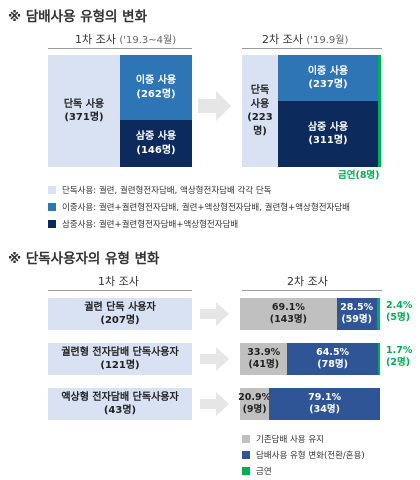 This screenshot has height=480, width=420. I want to click on row2-quit-n: (2명), so click(398, 363).